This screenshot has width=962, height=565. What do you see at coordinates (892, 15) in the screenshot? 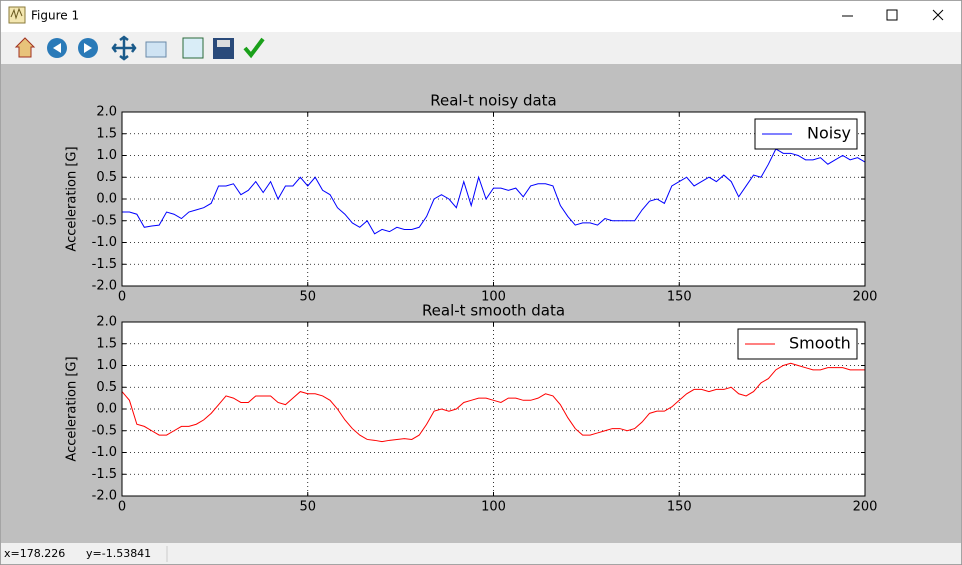
I see `maximize-button` at bounding box center [892, 15].